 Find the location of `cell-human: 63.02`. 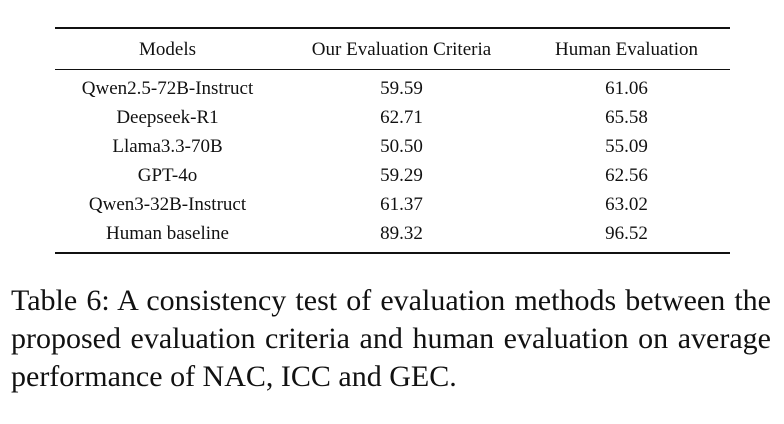

cell-human: 63.02 is located at coordinates (626, 204).